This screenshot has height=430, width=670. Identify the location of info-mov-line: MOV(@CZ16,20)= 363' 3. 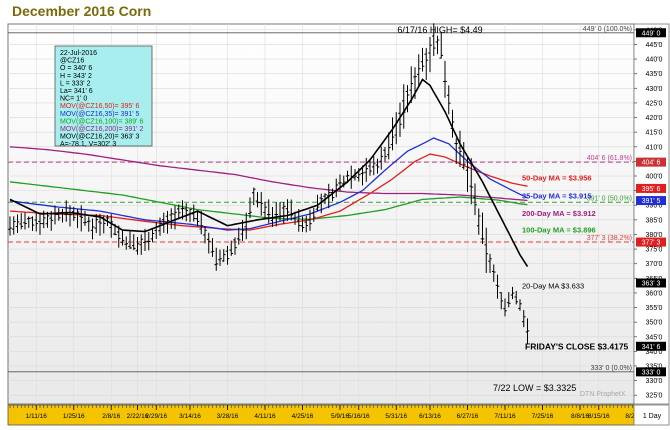
(100, 137).